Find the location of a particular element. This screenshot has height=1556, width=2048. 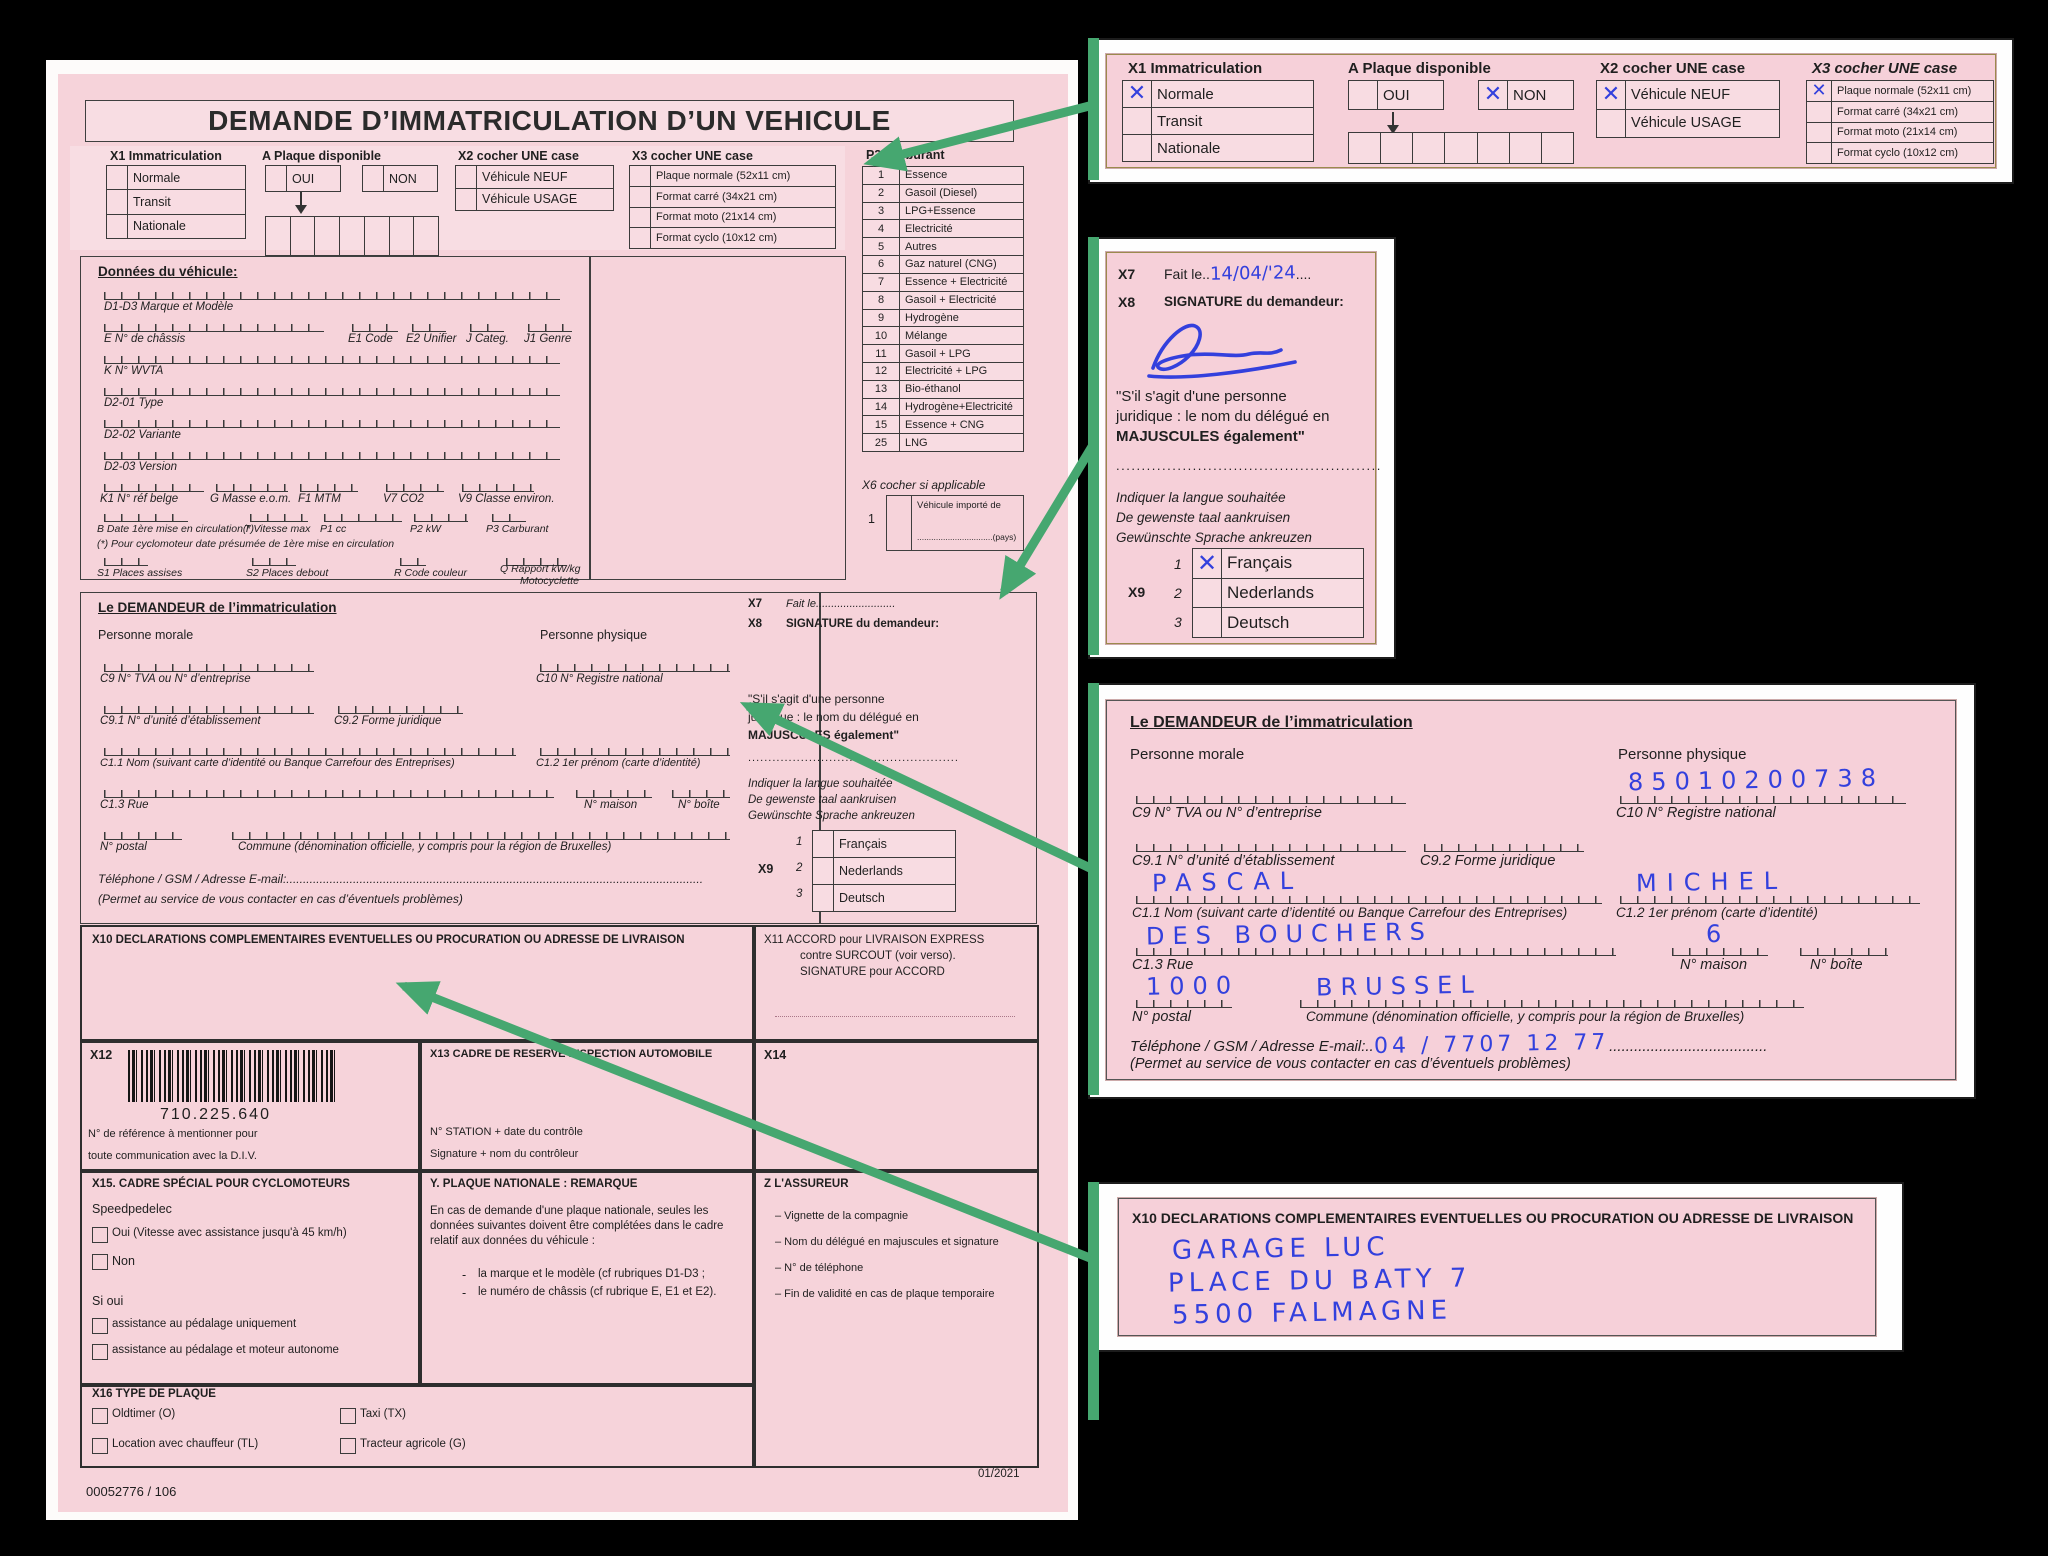

field-j is located at coordinates (487, 328).